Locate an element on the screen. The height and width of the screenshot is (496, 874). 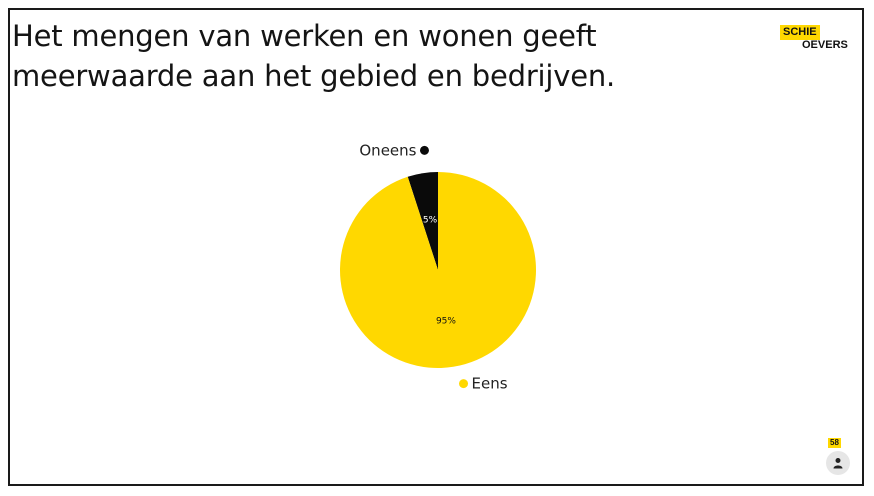
schieoevers-logo: SCHIE OEVERS is located at coordinates (814, 40).